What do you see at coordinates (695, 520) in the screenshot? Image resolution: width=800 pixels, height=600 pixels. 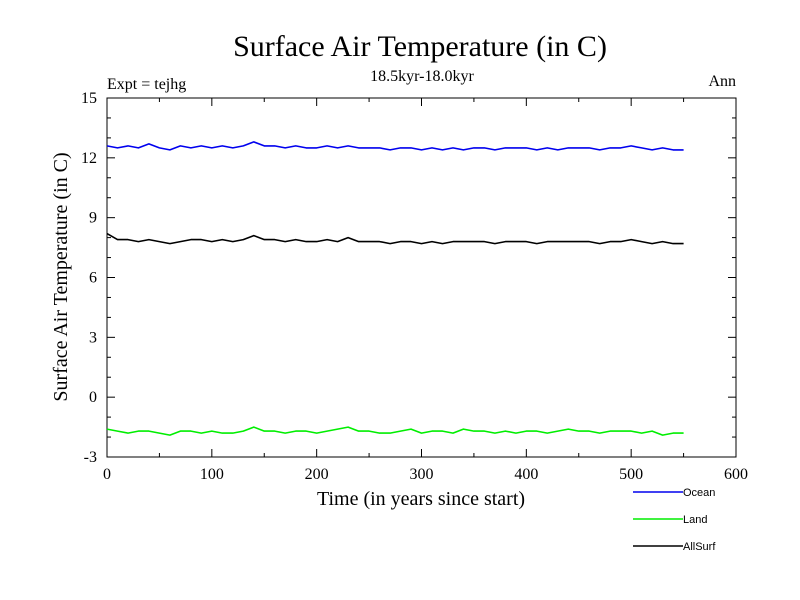 I see `legend-label-land: Land` at bounding box center [695, 520].